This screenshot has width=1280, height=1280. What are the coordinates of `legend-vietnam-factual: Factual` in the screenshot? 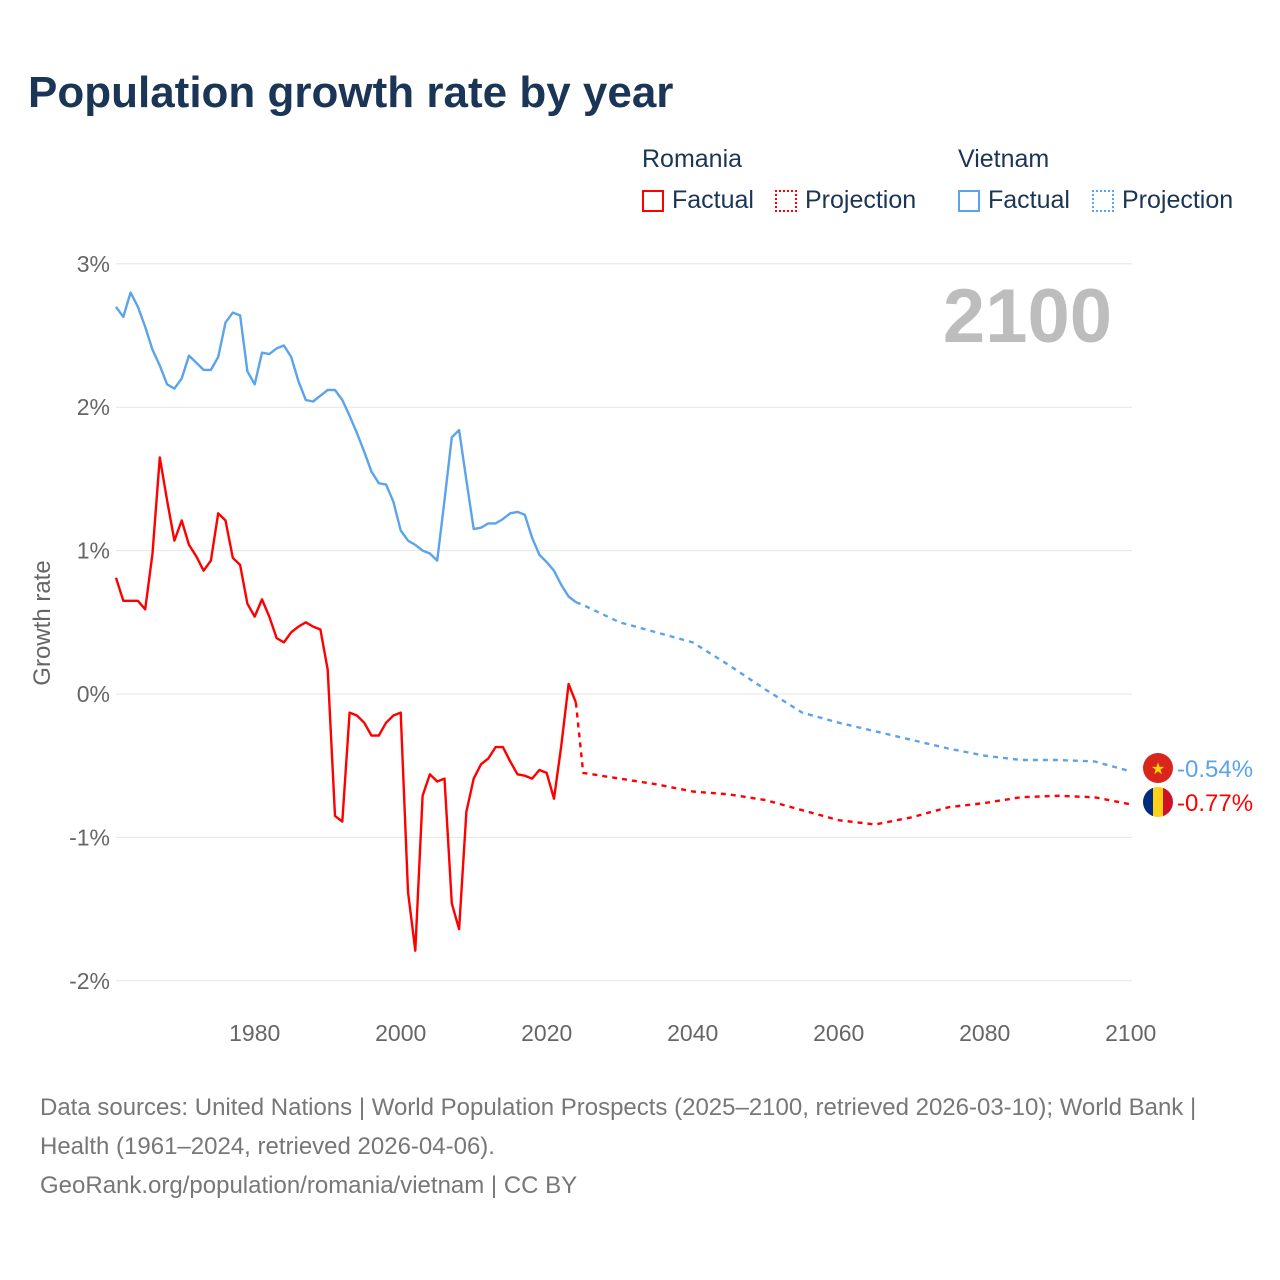 It's located at (1014, 200).